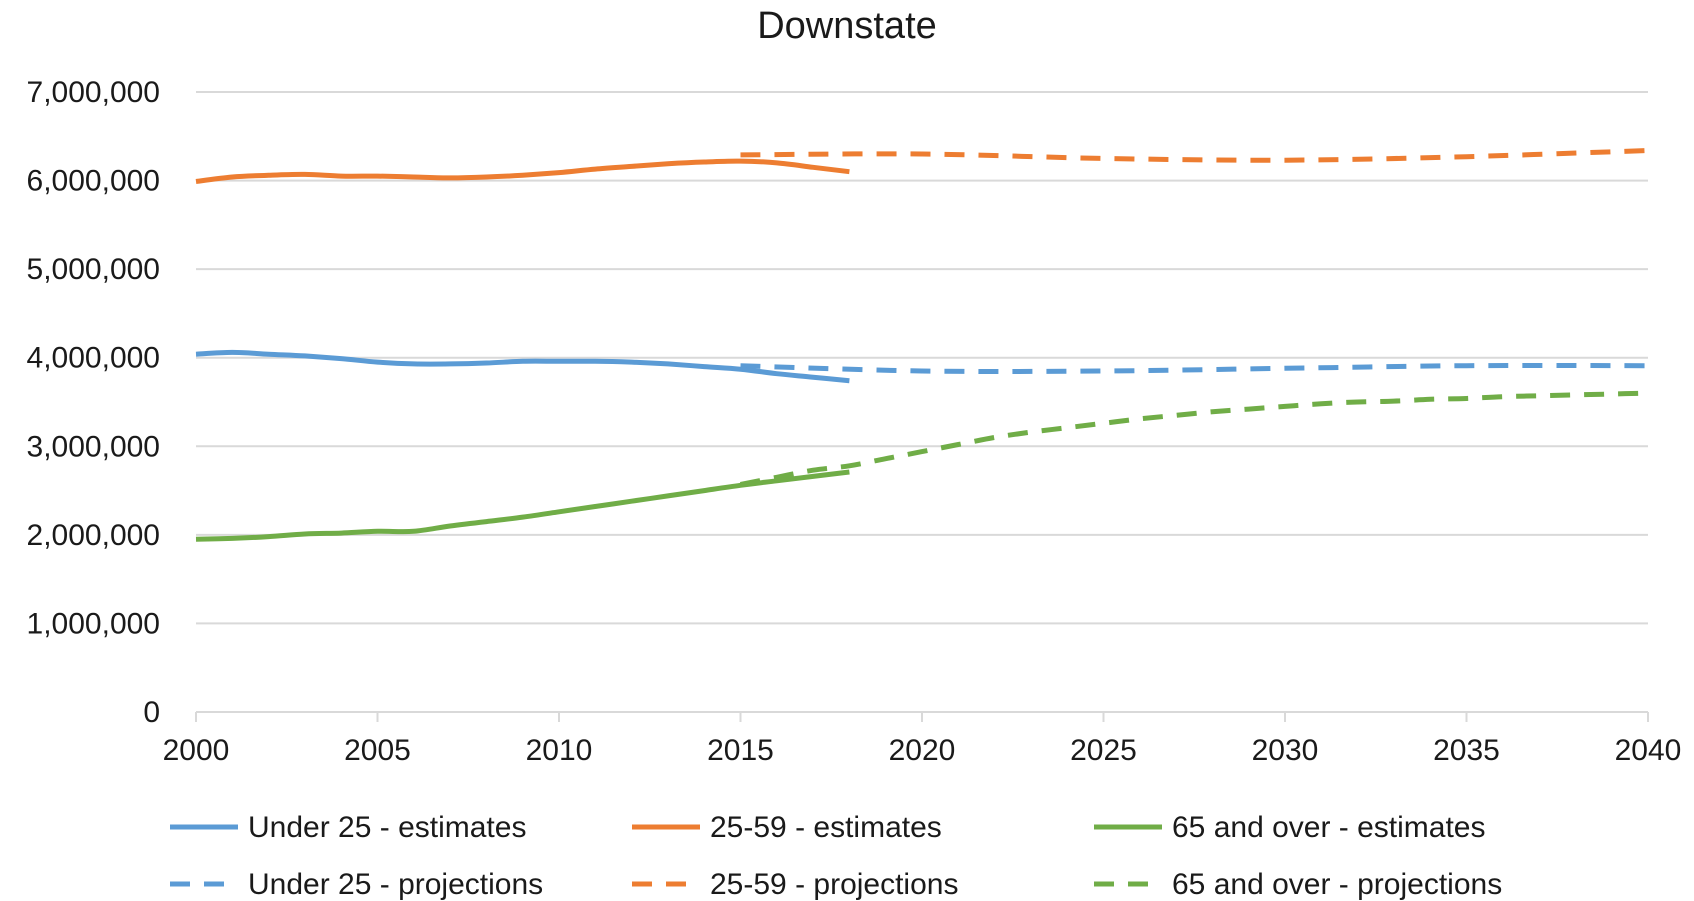 The width and height of the screenshot is (1694, 901). What do you see at coordinates (93, 358) in the screenshot?
I see `y-tick-label: 4,000,000` at bounding box center [93, 358].